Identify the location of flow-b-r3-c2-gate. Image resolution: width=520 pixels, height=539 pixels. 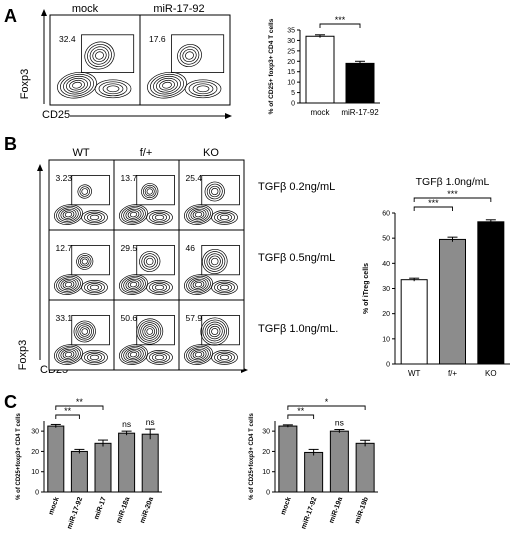
(155, 330).